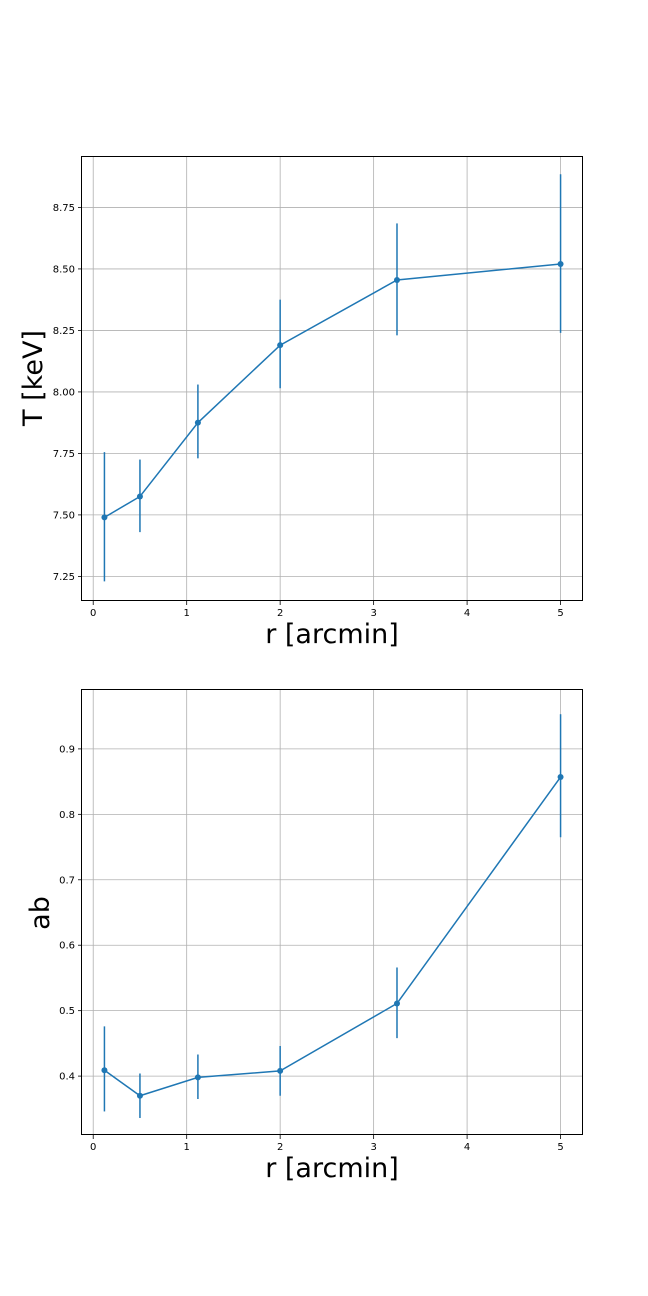 The height and width of the screenshot is (1296, 648). What do you see at coordinates (327, 1144) in the screenshot?
I see `abundance-x-ticks: 0 1 2 3 4 5` at bounding box center [327, 1144].